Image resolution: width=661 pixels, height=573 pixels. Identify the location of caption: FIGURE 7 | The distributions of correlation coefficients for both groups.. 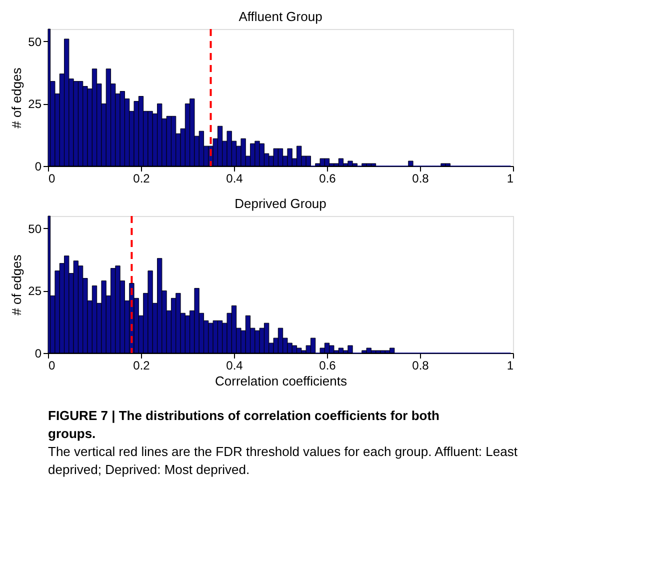
(244, 424).